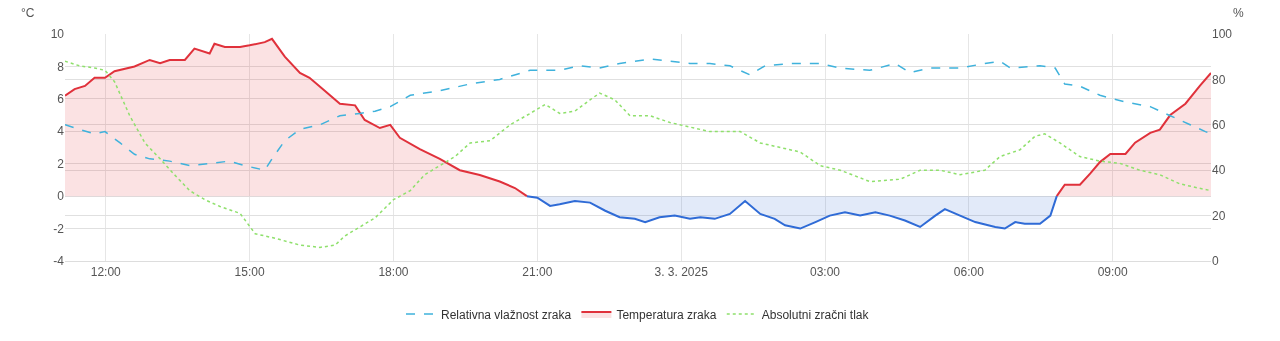  What do you see at coordinates (61, 131) in the screenshot?
I see `y-tick-label: 4` at bounding box center [61, 131].